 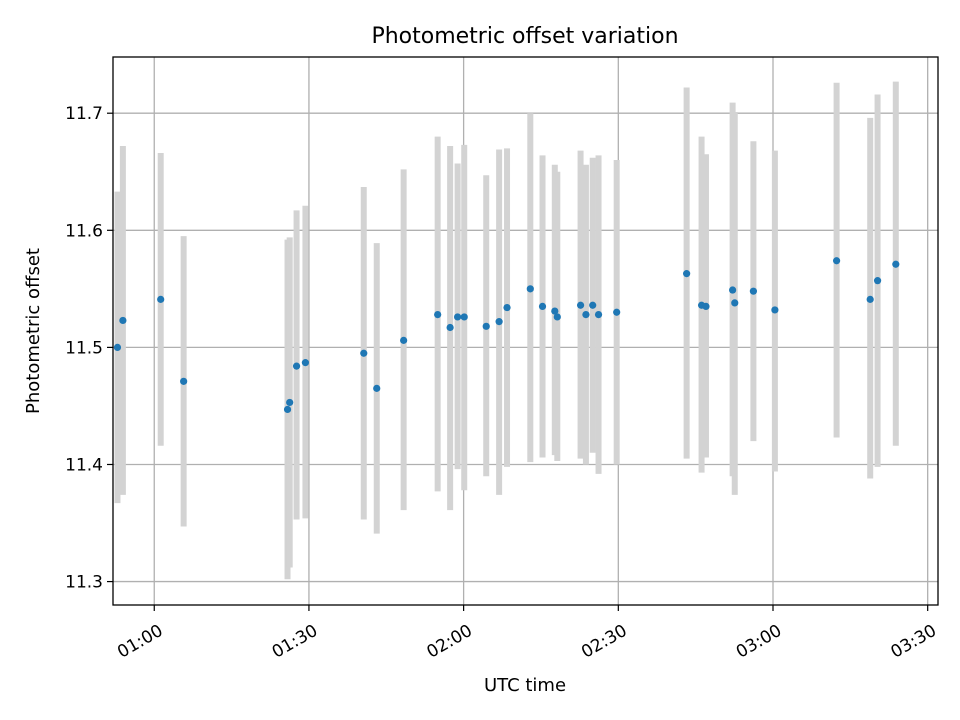 I want to click on y-tick-label: 11.3, so click(x=84, y=583).